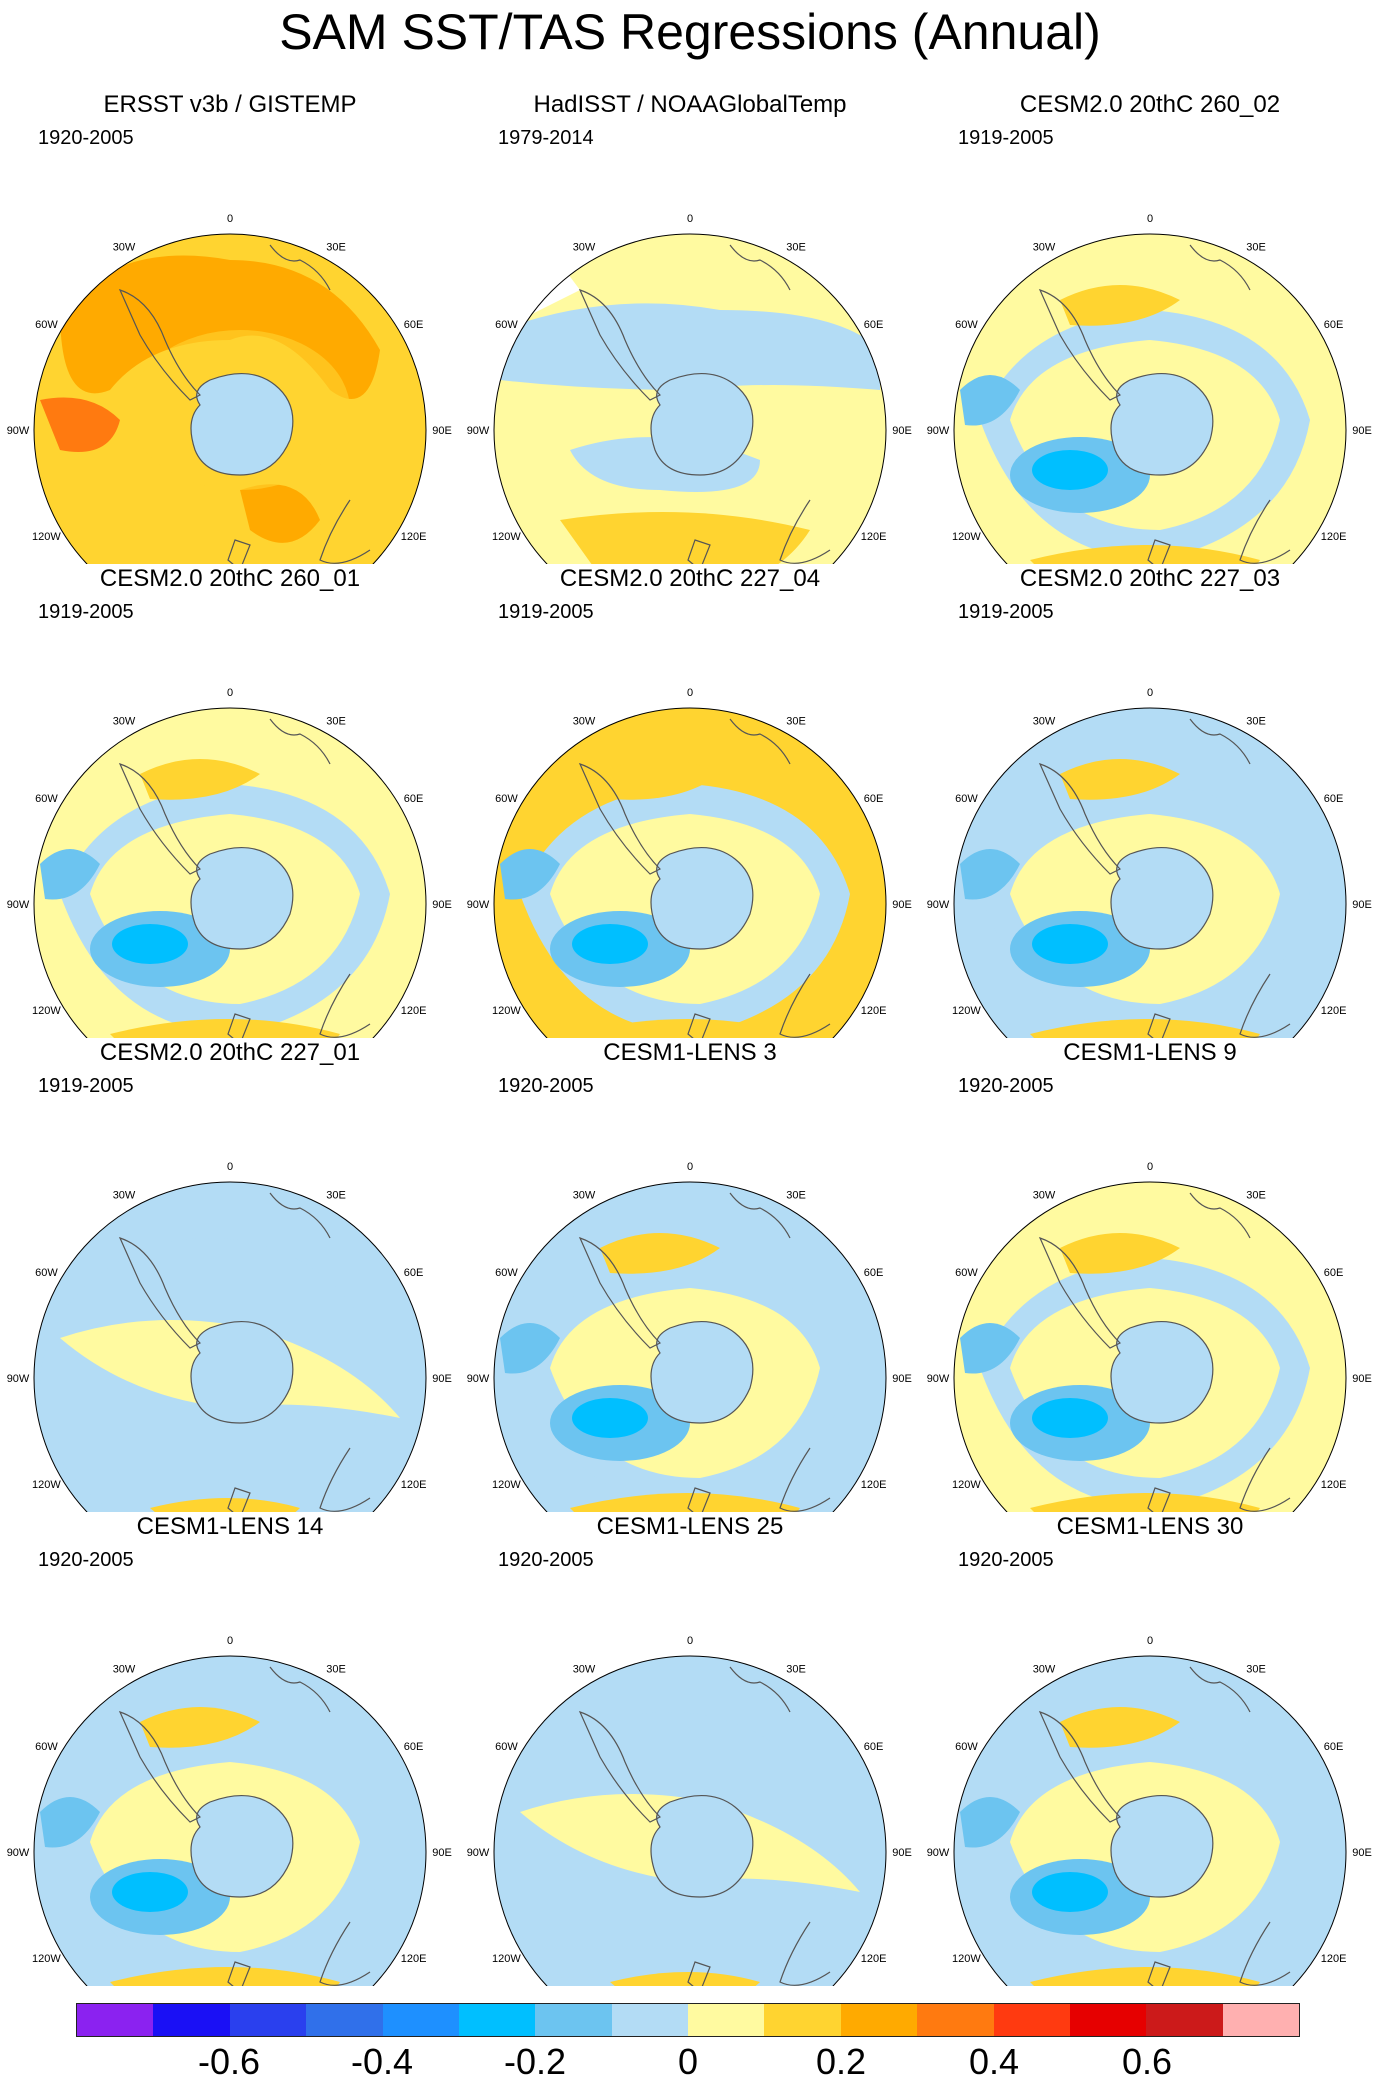  What do you see at coordinates (690, 1526) in the screenshot?
I see `panel-title: CESM1-LENS 25` at bounding box center [690, 1526].